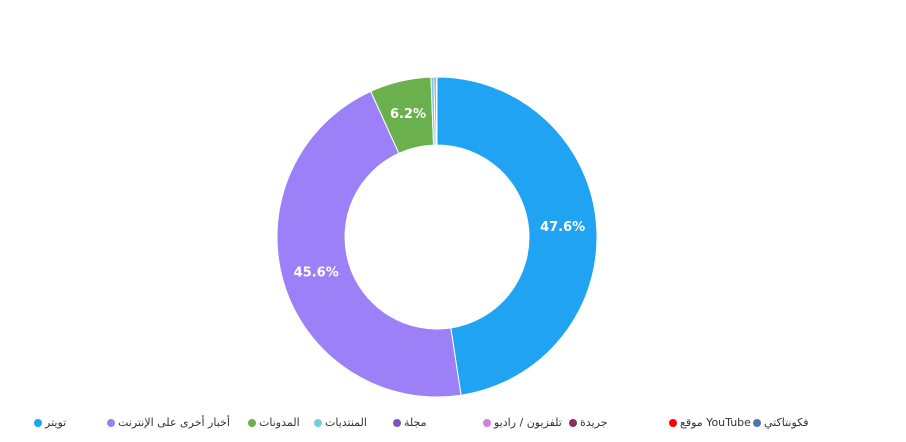  I want to click on legend-label: المنتديات, so click(346, 422).